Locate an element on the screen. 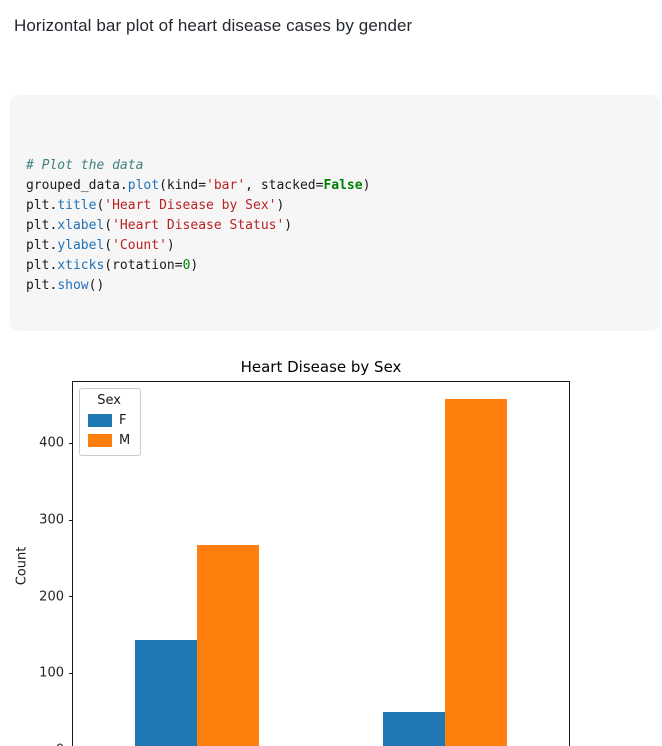 The width and height of the screenshot is (662, 746). legend-patch-M is located at coordinates (100, 440).